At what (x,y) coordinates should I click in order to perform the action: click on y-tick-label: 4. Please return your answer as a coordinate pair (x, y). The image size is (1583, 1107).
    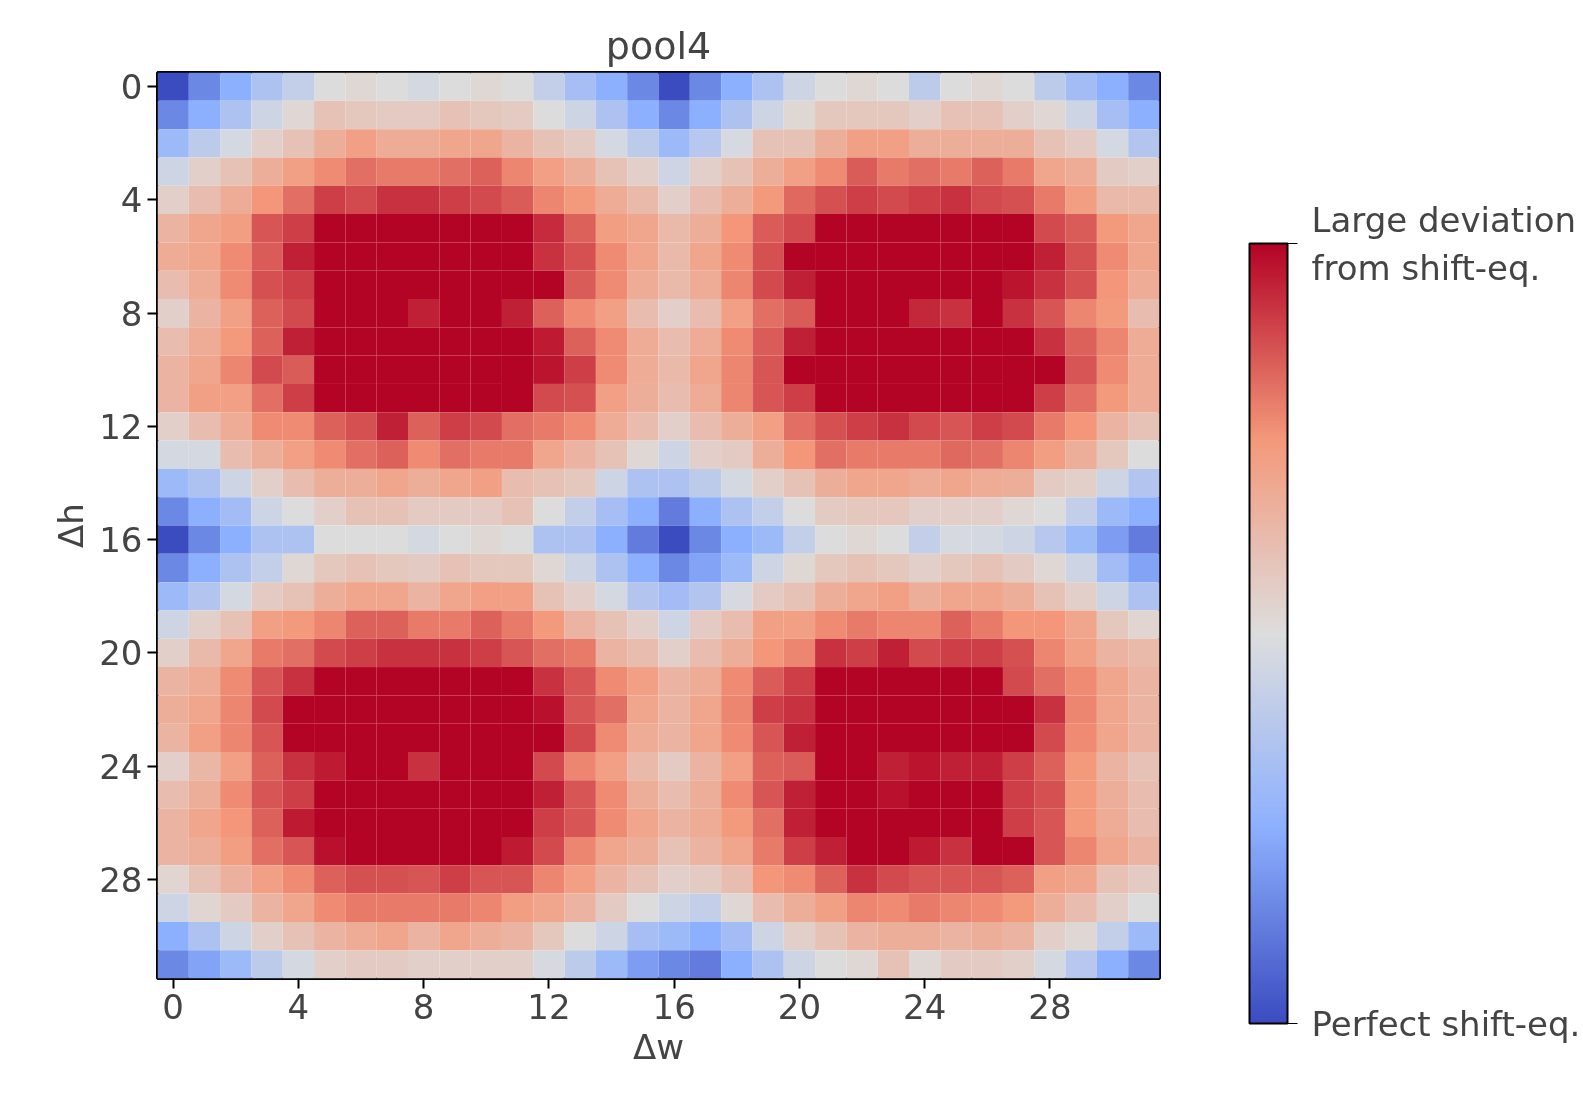
    Looking at the image, I should click on (131, 200).